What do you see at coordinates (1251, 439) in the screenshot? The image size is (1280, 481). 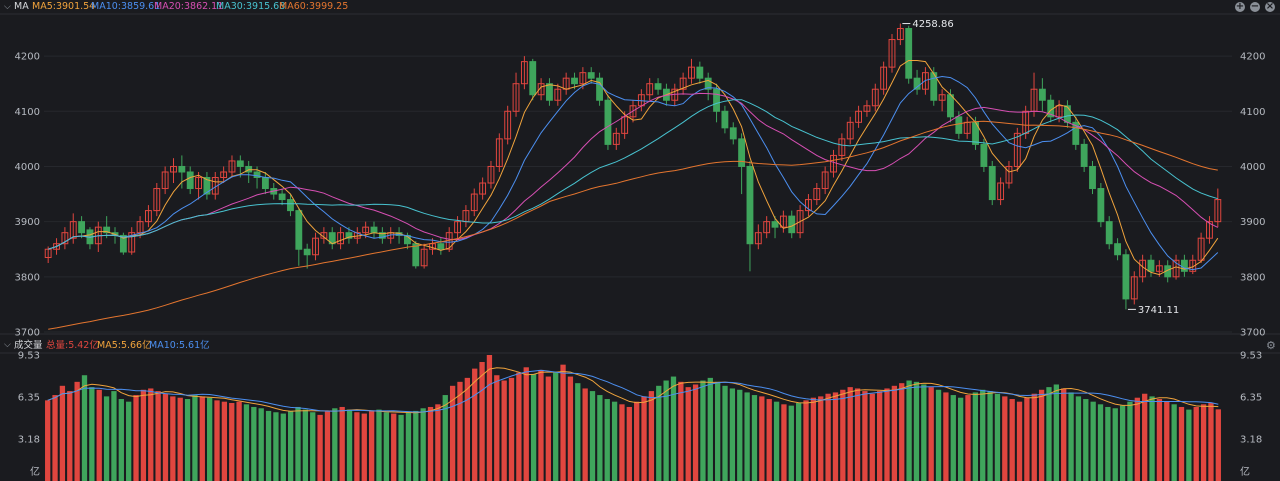 I see `volume-tick-right: 3.18` at bounding box center [1251, 439].